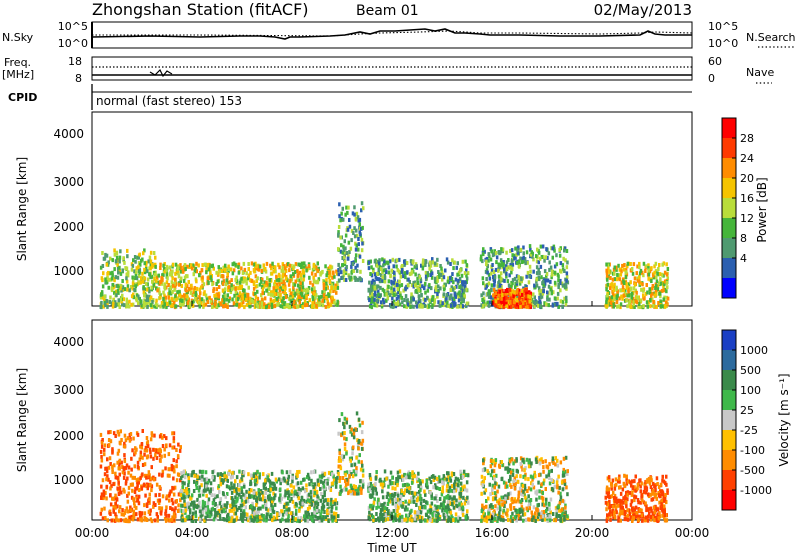 The height and width of the screenshot is (554, 800). I want to click on power-colorbar-swatch, so click(729, 268).